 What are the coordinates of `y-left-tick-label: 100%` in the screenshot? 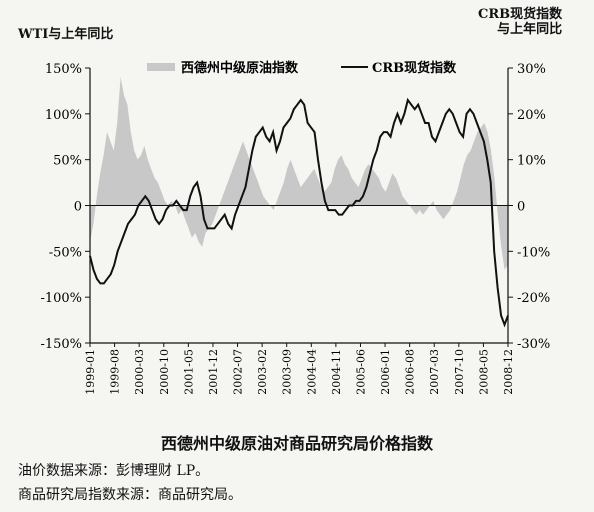 It's located at (63, 115).